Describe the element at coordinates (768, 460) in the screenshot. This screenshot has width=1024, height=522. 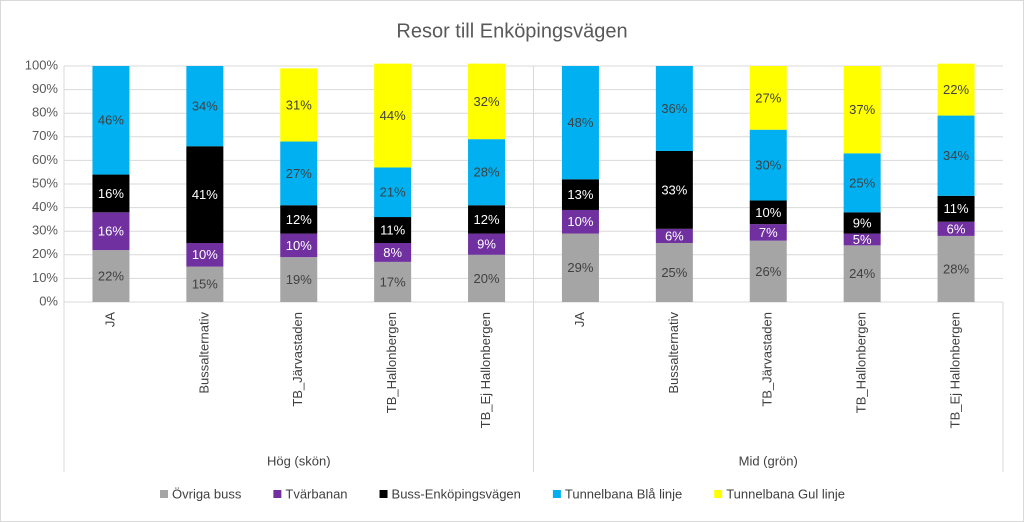
I see `group-label: Mid (grön)` at that location.